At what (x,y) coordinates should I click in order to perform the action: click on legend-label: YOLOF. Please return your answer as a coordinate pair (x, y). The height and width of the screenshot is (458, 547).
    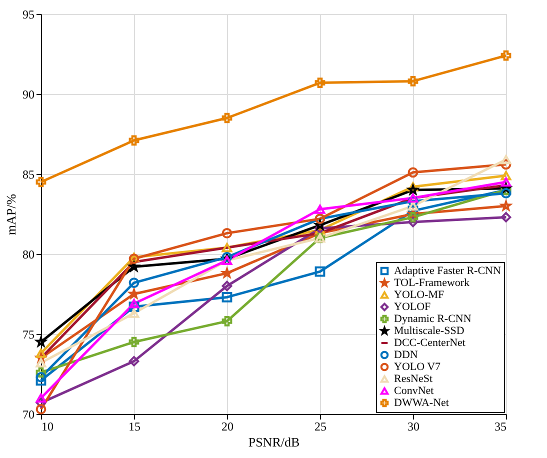
    Looking at the image, I should click on (412, 307).